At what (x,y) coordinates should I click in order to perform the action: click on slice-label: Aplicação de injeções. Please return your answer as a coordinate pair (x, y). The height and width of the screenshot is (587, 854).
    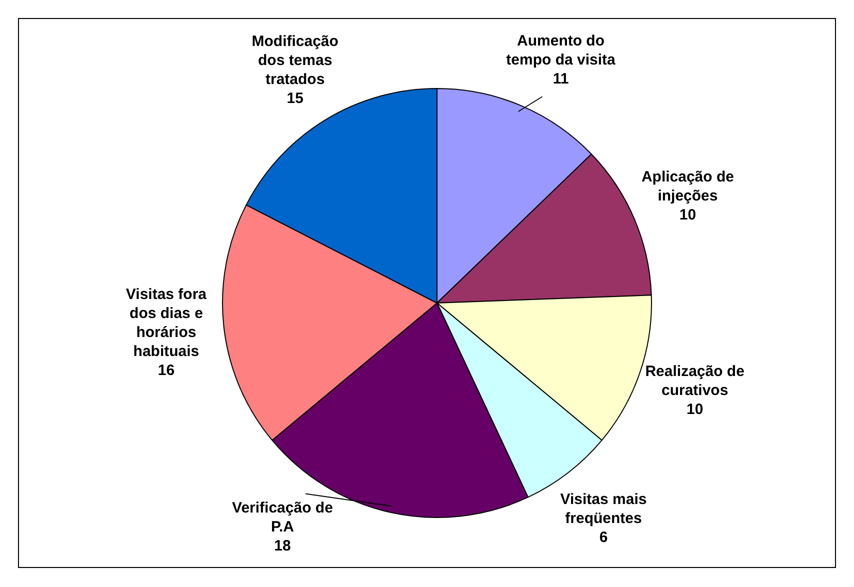
    Looking at the image, I should click on (687, 186).